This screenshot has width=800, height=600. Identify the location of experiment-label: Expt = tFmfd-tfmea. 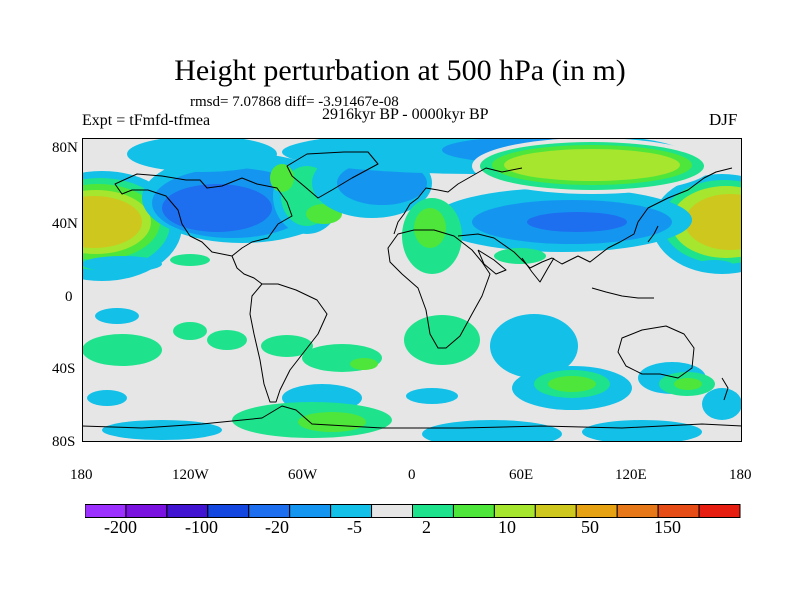
(146, 120).